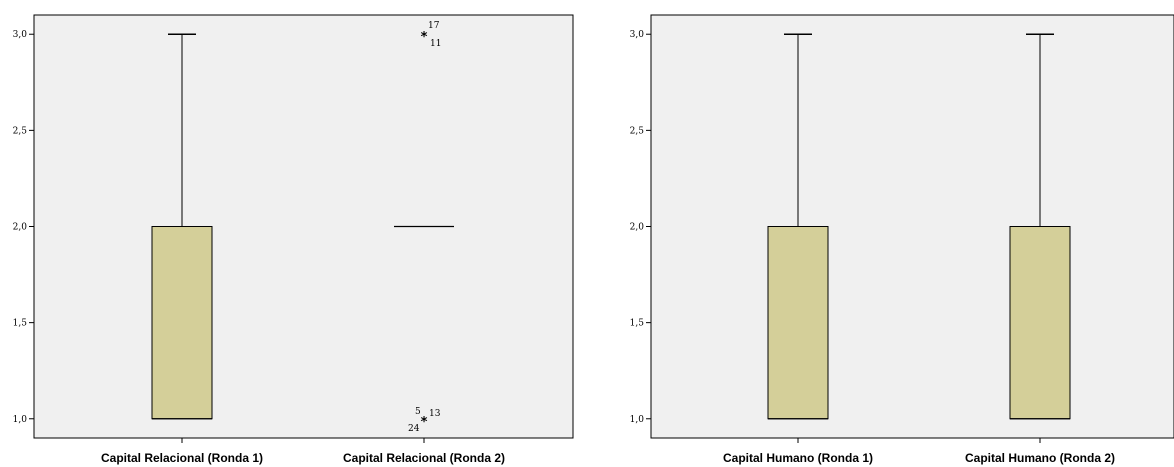  Describe the element at coordinates (1040, 458) in the screenshot. I see `x-category-label: Capital Humano (Ronda 2)` at that location.